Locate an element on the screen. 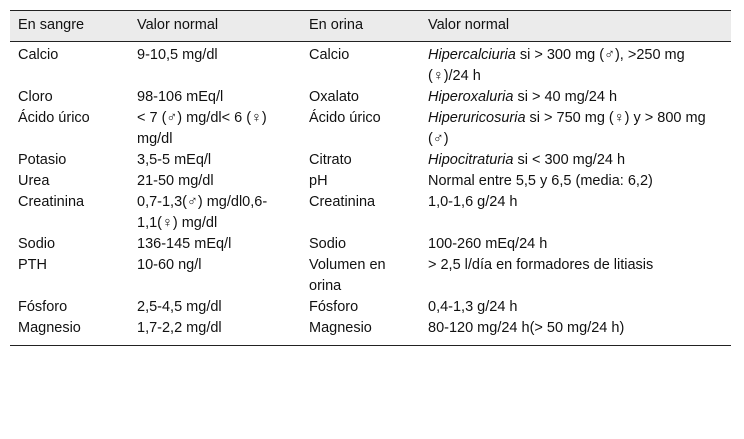 This screenshot has height=439, width=744. urine-value-text: si < 300 mg/24 h is located at coordinates (569, 160).